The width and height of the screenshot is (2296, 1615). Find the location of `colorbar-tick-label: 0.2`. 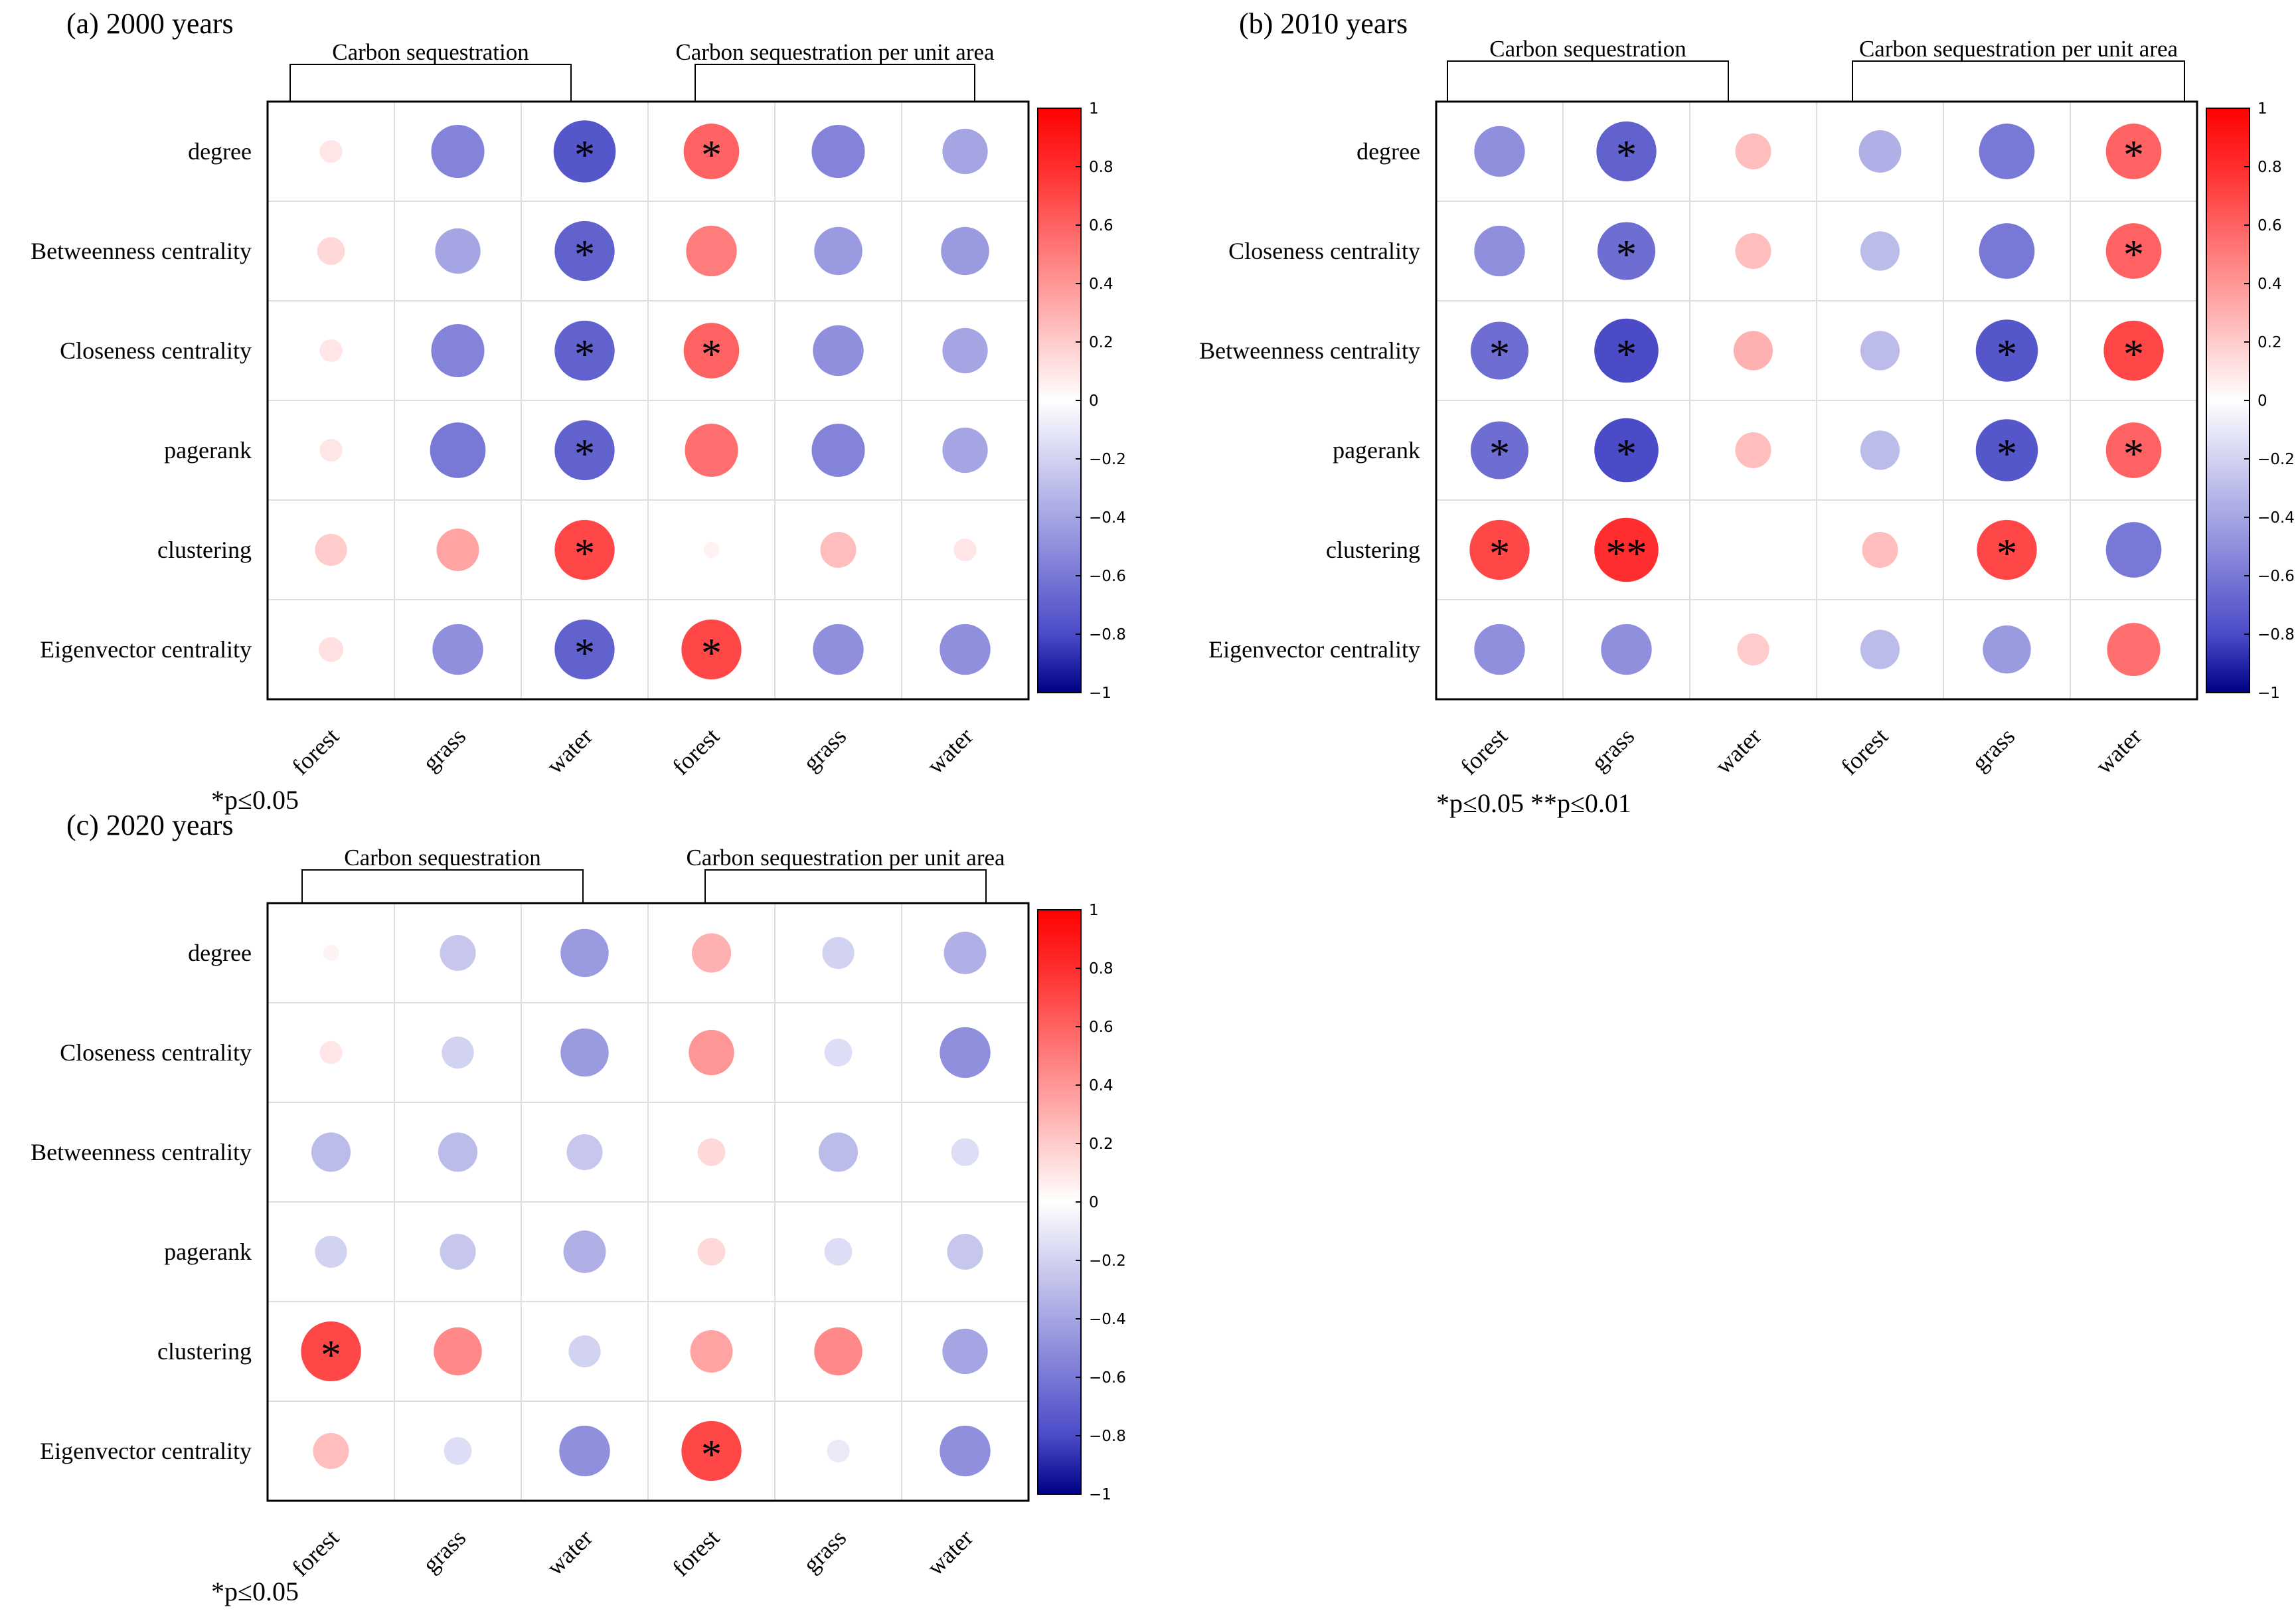

colorbar-tick-label: 0.2 is located at coordinates (1101, 1144).